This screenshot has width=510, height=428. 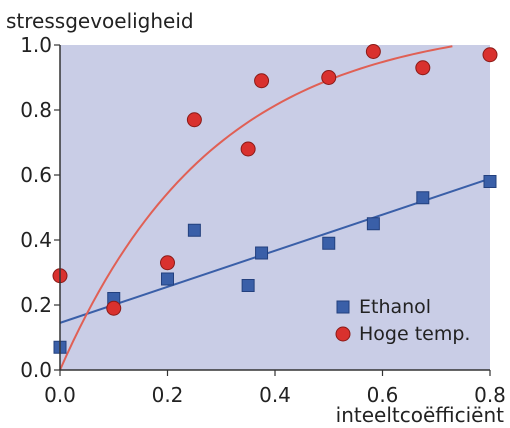 What do you see at coordinates (36, 370) in the screenshot?
I see `y-tick-label: 0.0` at bounding box center [36, 370].